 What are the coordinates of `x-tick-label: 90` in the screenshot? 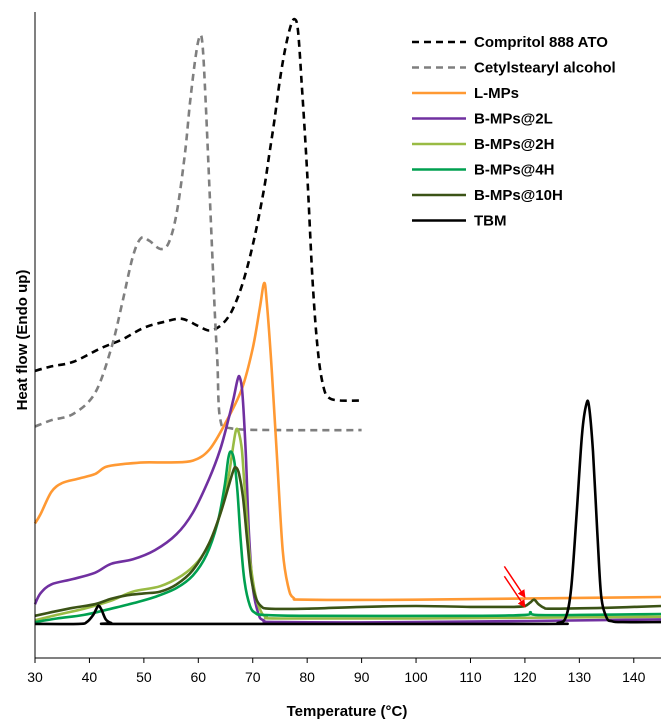 It's located at (362, 677).